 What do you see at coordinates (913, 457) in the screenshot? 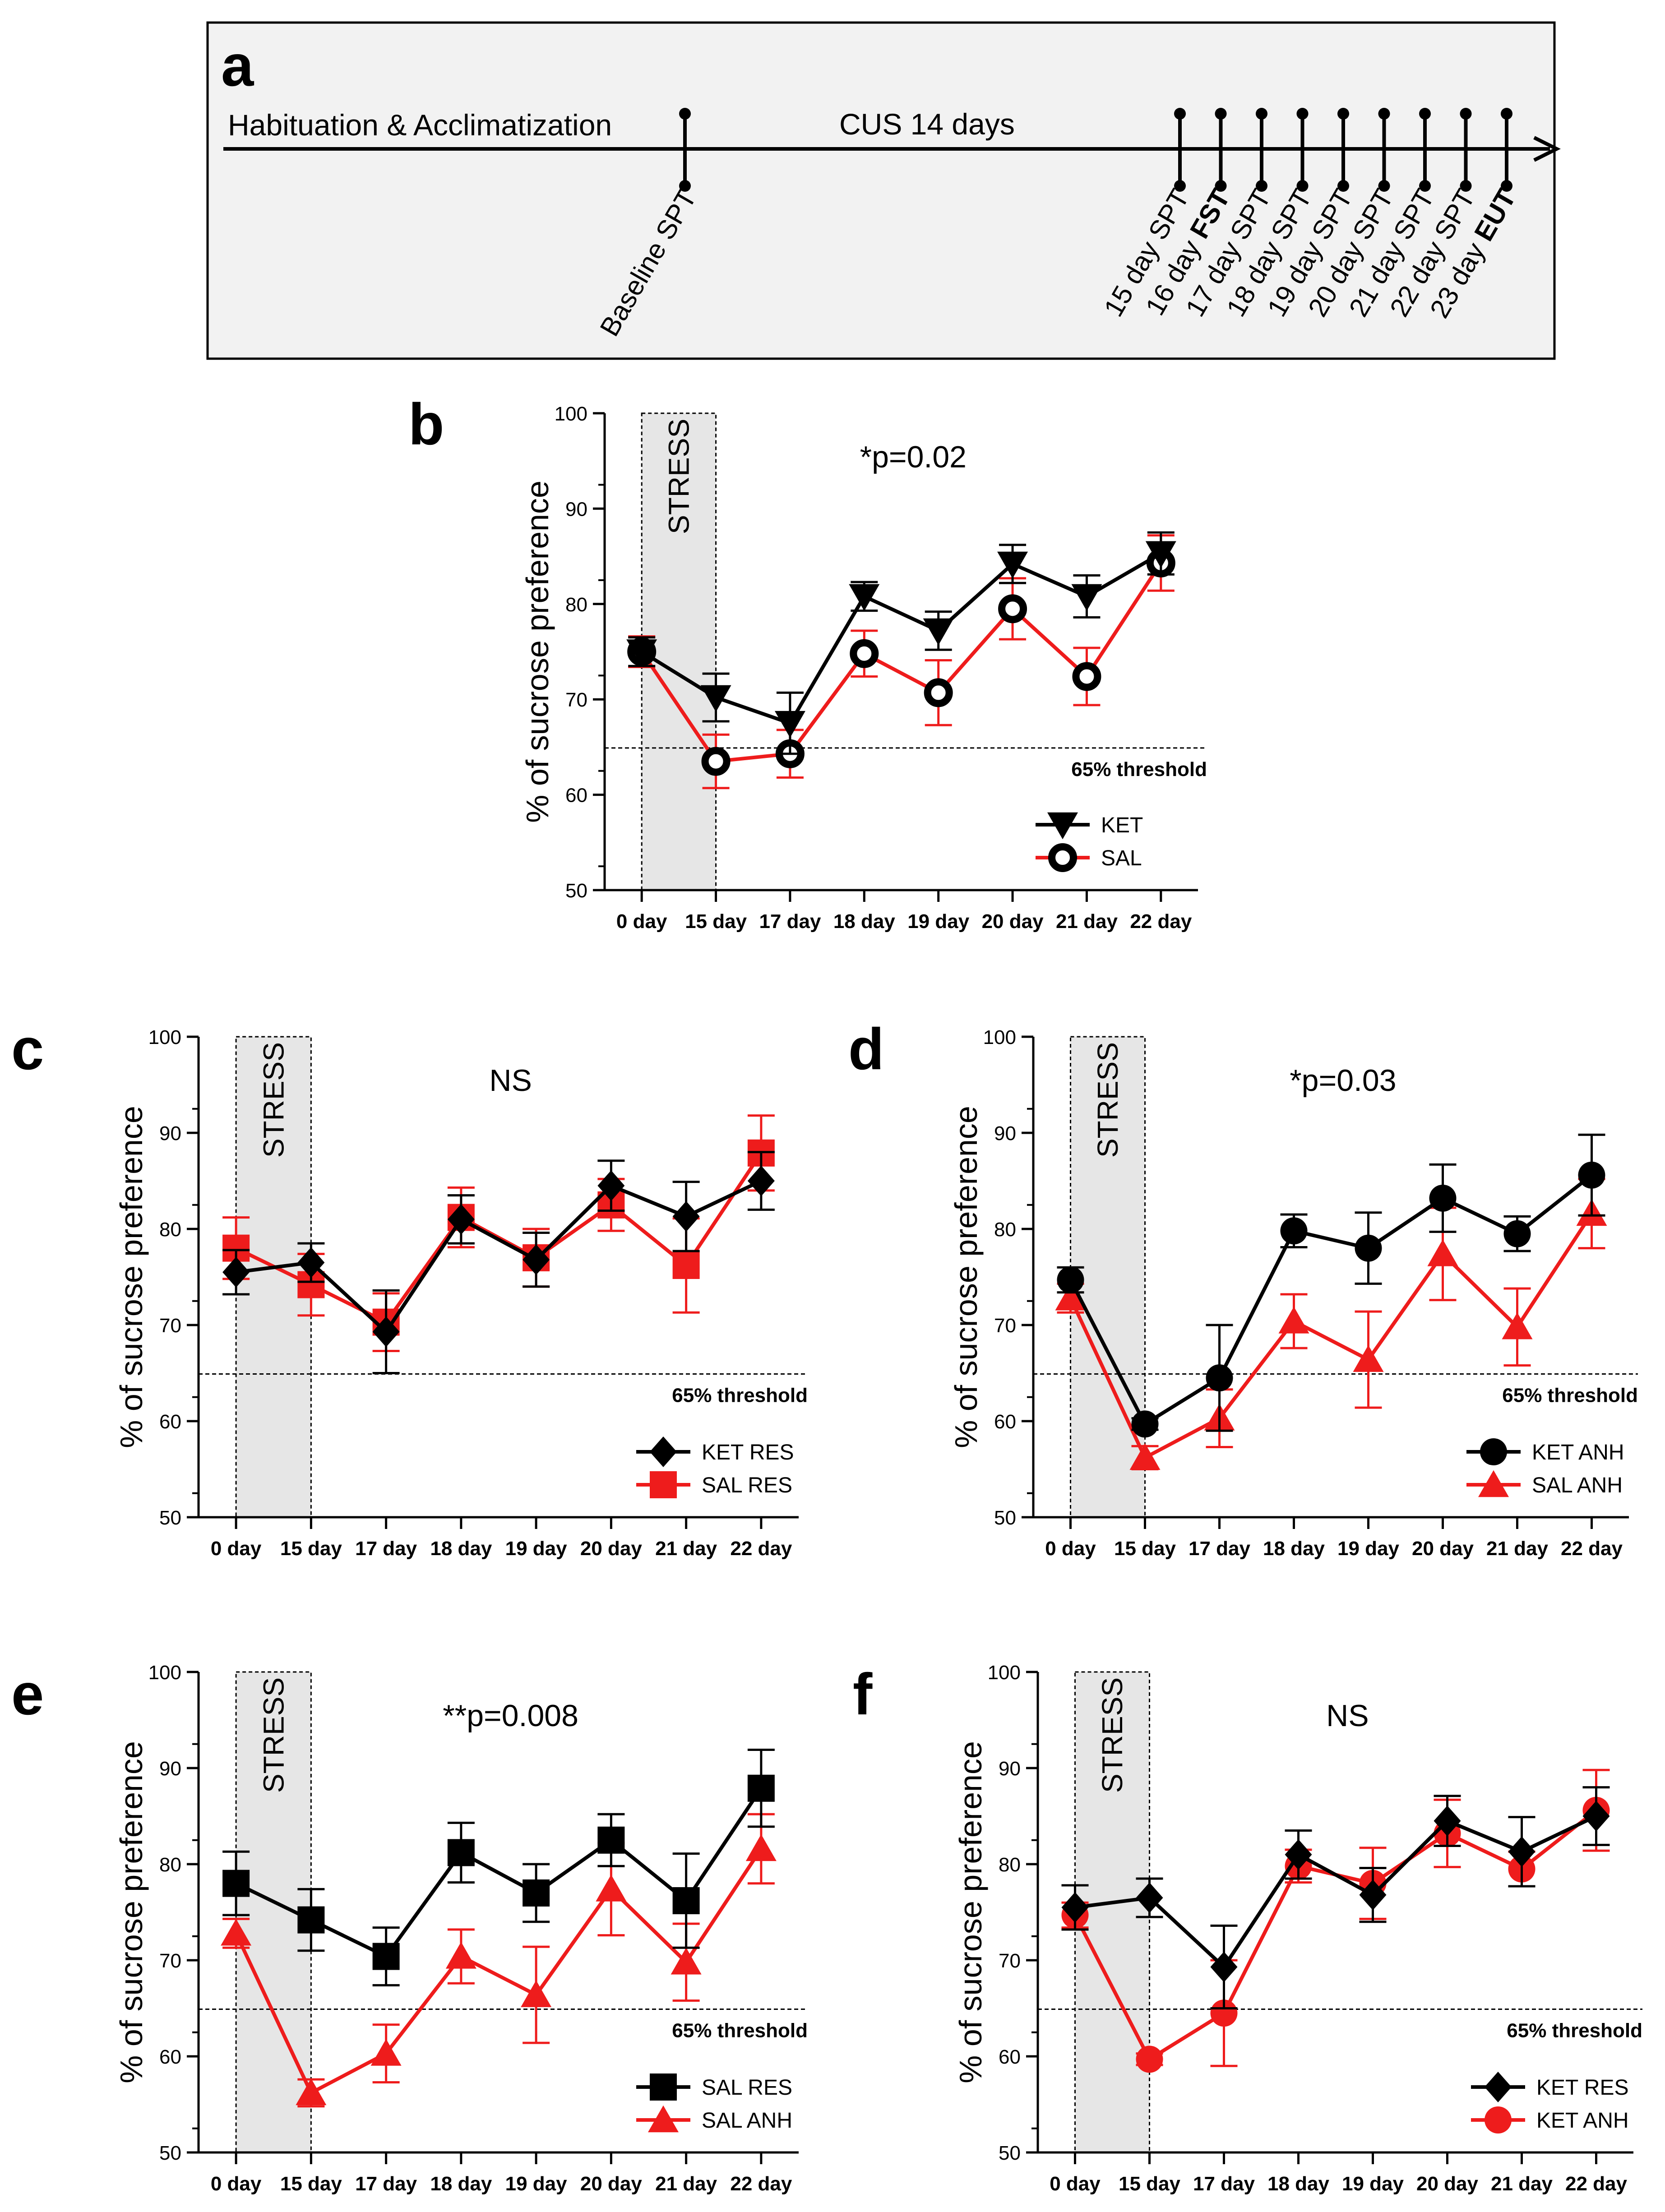
I see `significance-annotation: *p=0.02` at bounding box center [913, 457].